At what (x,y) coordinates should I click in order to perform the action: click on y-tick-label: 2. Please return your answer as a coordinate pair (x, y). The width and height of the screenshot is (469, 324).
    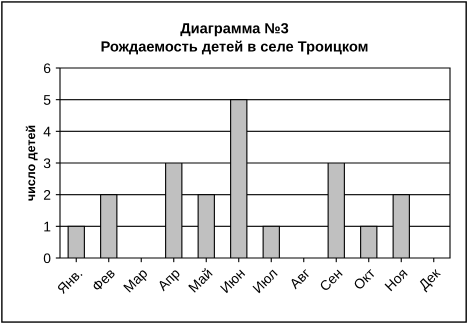
    Looking at the image, I should click on (47, 195).